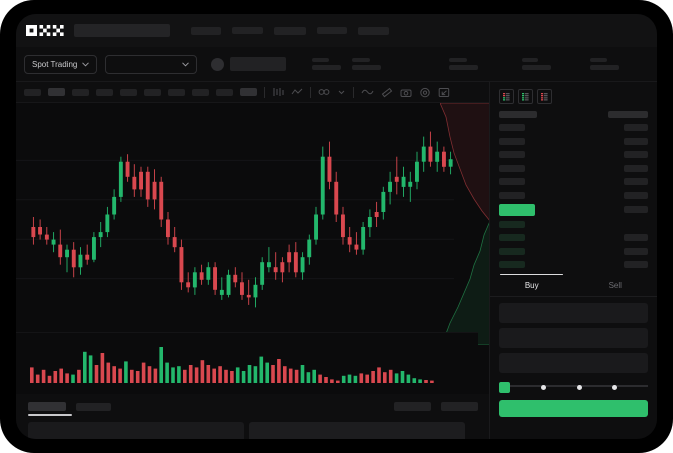  What do you see at coordinates (61, 64) in the screenshot?
I see `trading-mode-selector: Spot Trading` at bounding box center [61, 64].